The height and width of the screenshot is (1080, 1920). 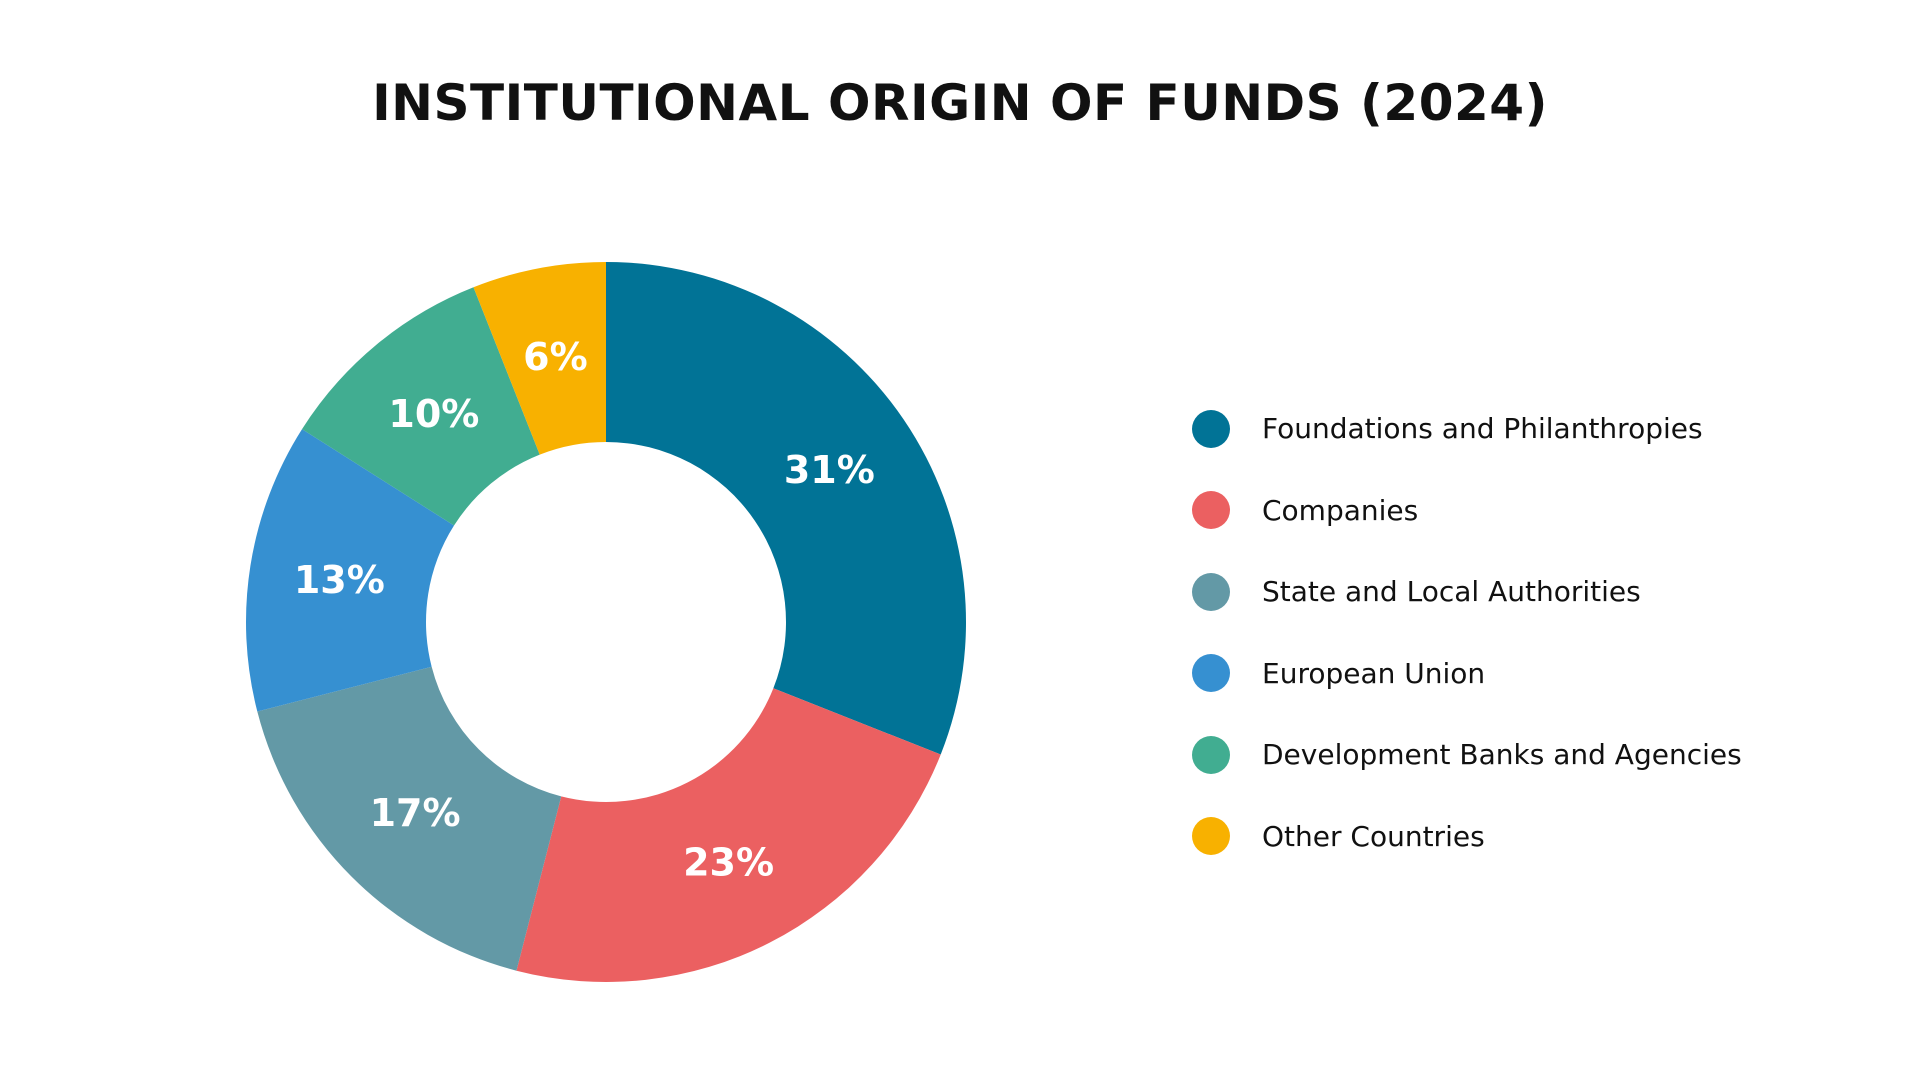 I want to click on legend-item: Companies, so click(x=1467, y=511).